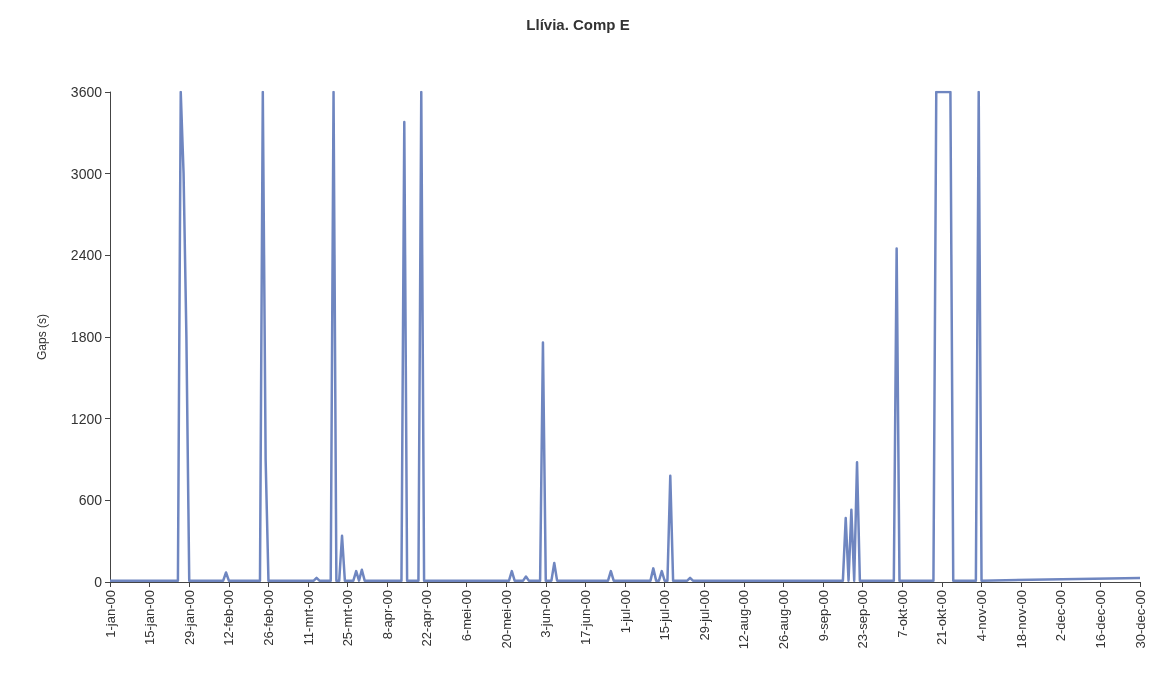 This screenshot has height=695, width=1156. Describe the element at coordinates (863, 619) in the screenshot. I see `x-tick-label: 23-sep-00` at that location.